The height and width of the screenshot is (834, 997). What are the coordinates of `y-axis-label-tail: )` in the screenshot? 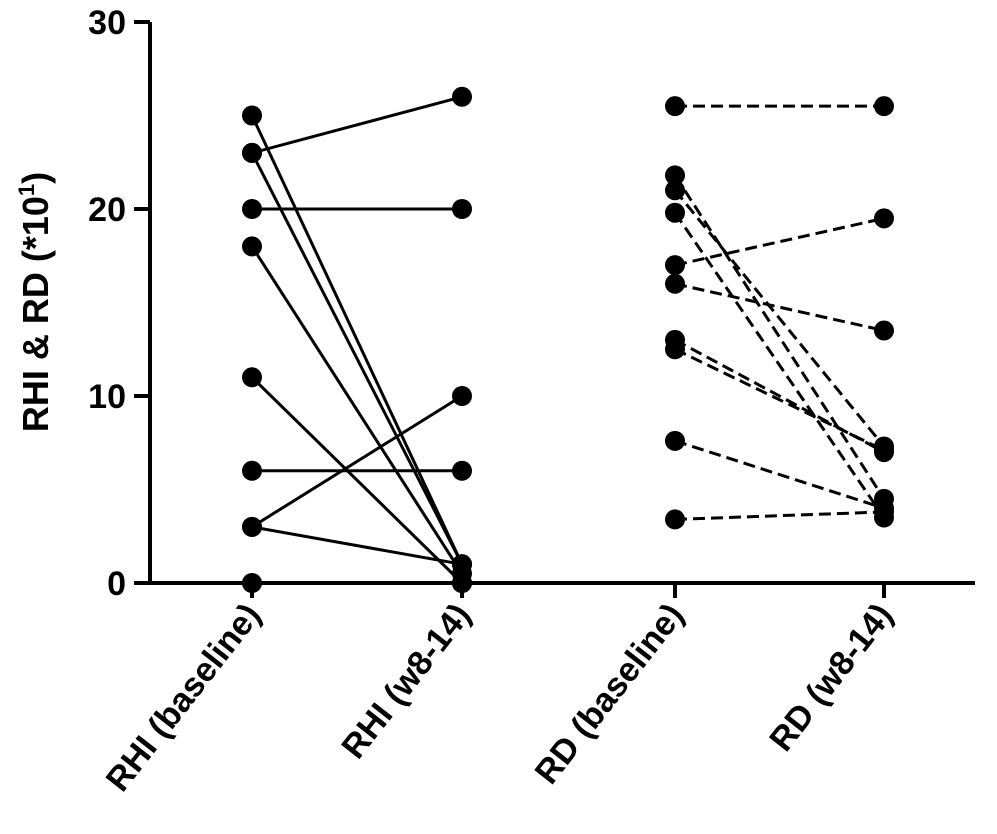 It's located at (35, 178).